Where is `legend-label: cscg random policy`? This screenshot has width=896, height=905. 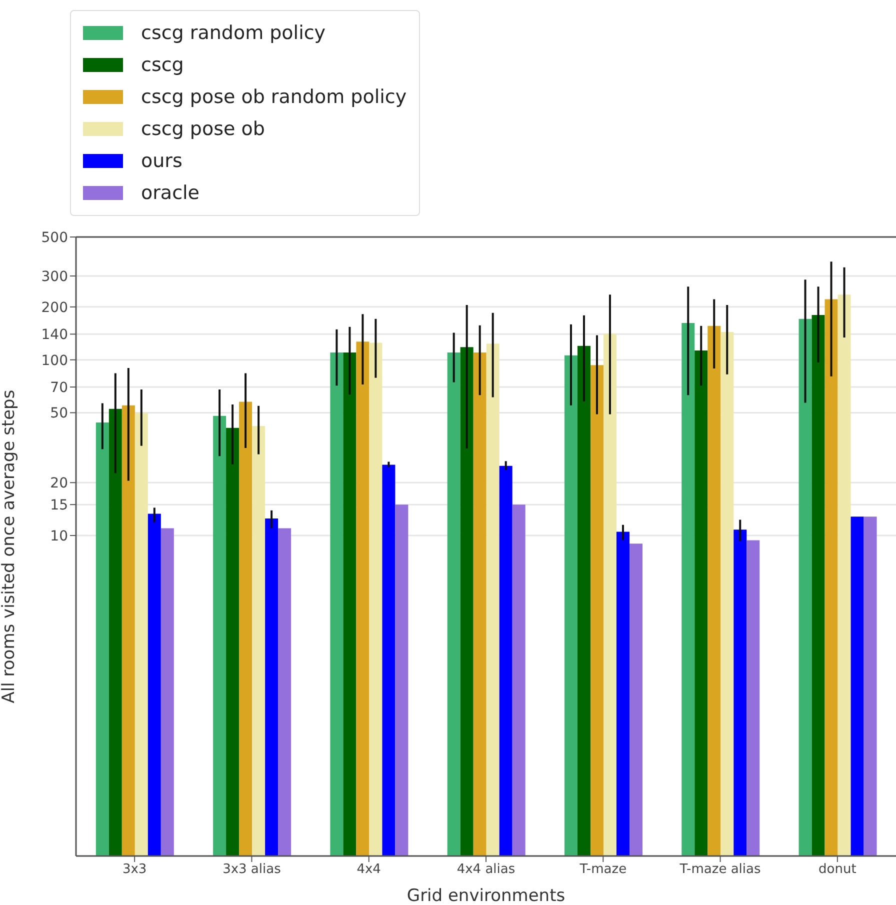
legend-label: cscg random policy is located at coordinates (233, 33).